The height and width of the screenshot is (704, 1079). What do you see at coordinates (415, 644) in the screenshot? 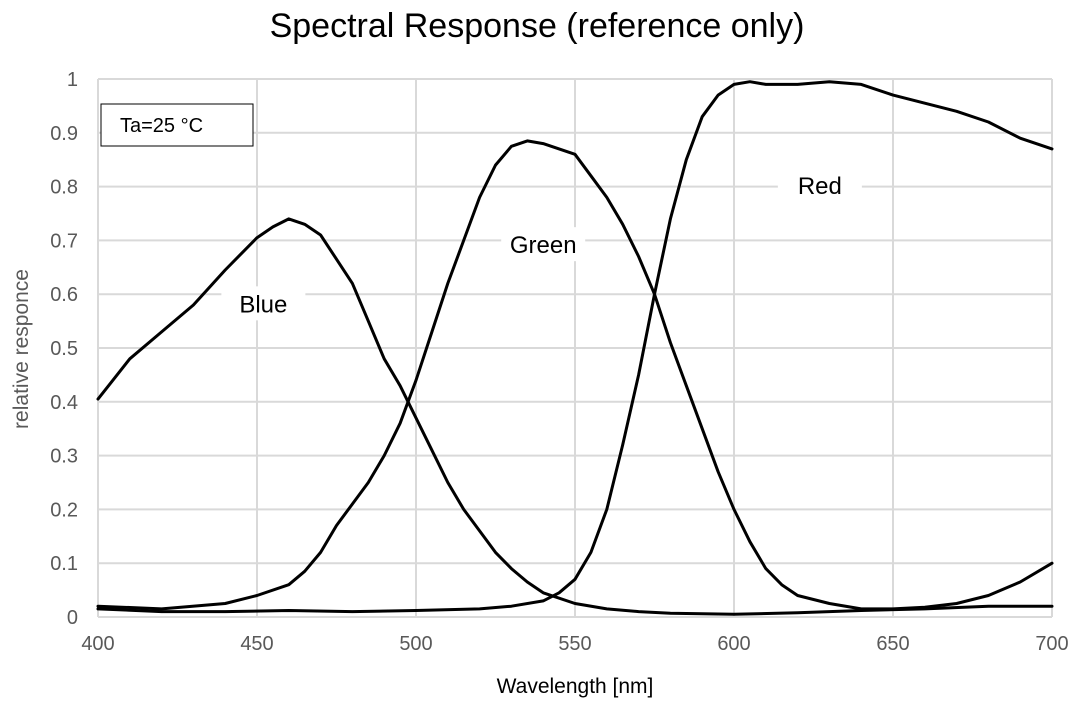
I see `x-tick-label: 500` at bounding box center [415, 644].